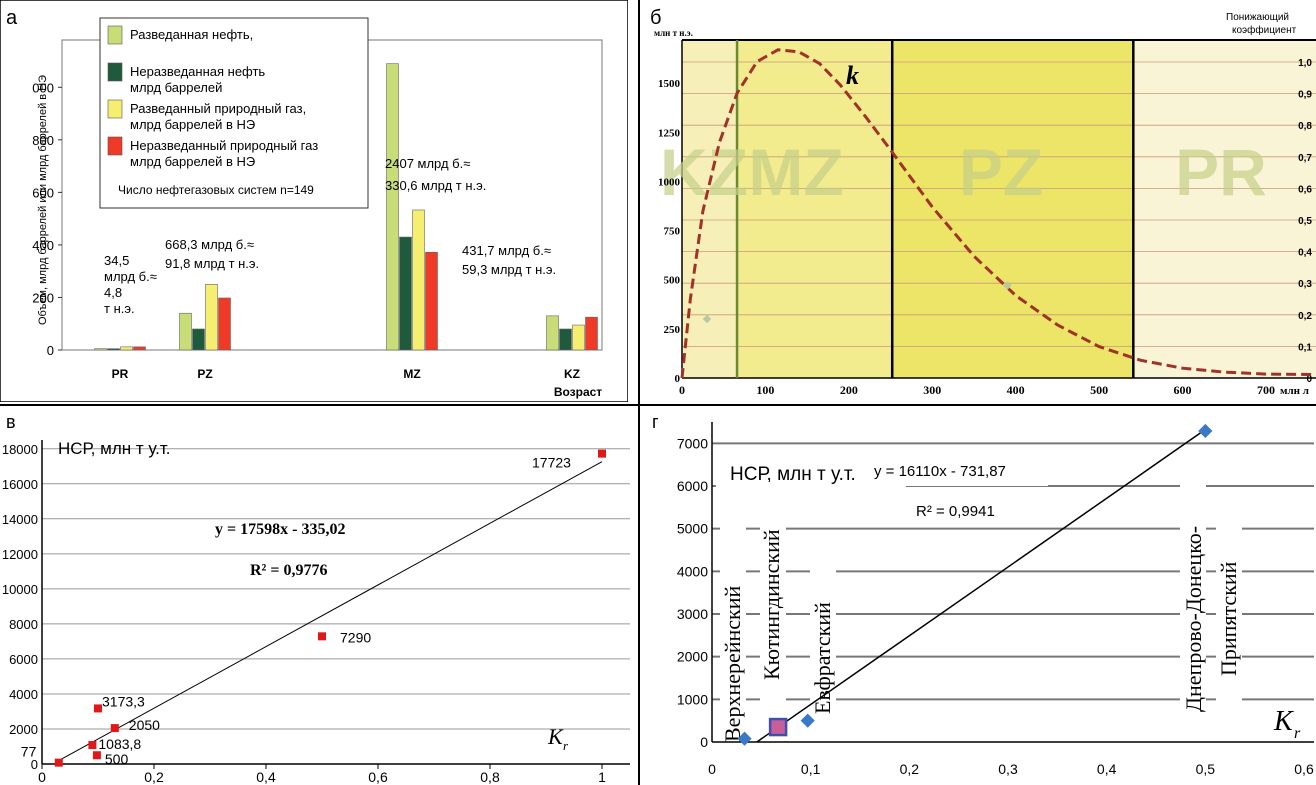 This screenshot has height=785, width=1316. Describe the element at coordinates (578, 392) in the screenshot. I see `x-axis-label: Возраст` at that location.